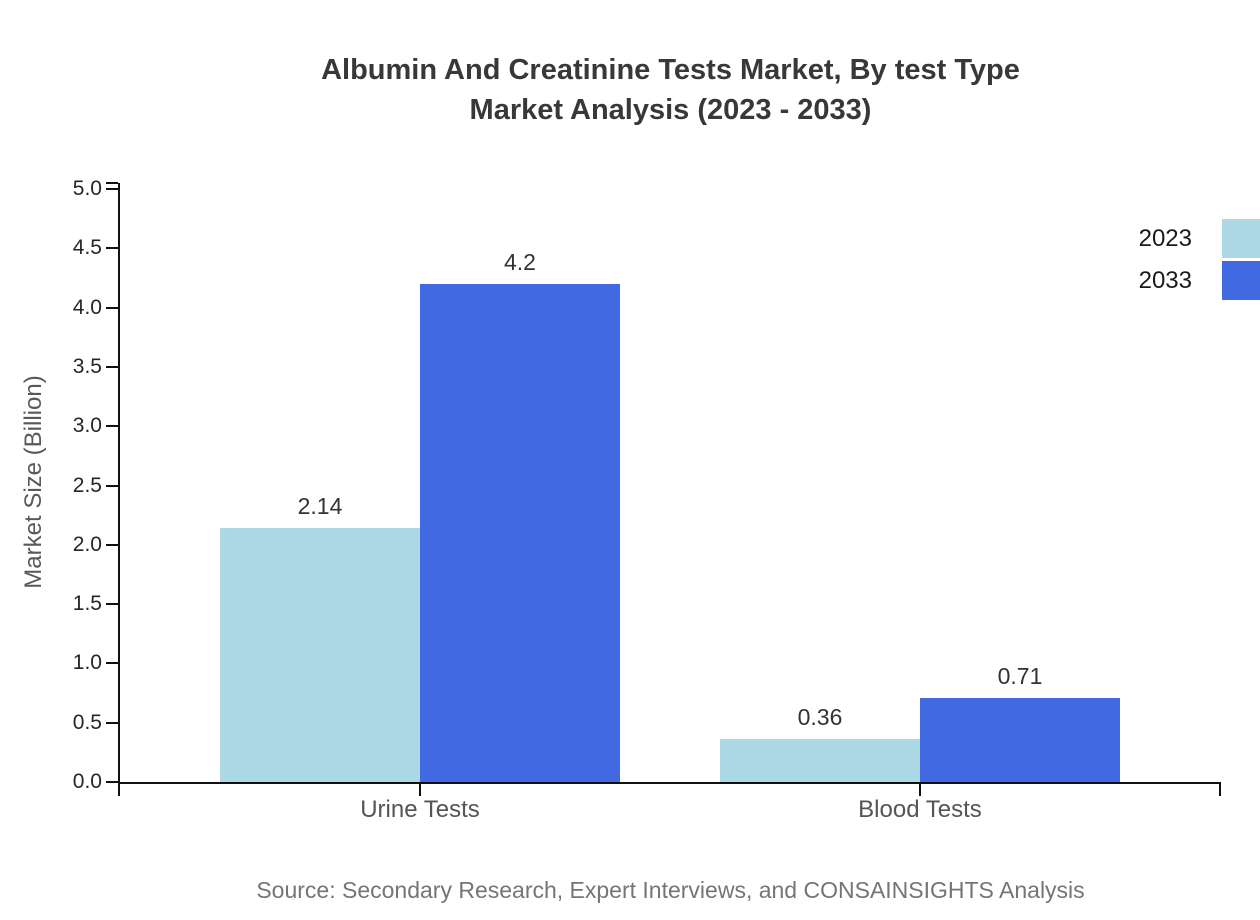 Image resolution: width=1260 pixels, height=920 pixels. What do you see at coordinates (1241, 238) in the screenshot?
I see `legend-swatch-2023` at bounding box center [1241, 238].